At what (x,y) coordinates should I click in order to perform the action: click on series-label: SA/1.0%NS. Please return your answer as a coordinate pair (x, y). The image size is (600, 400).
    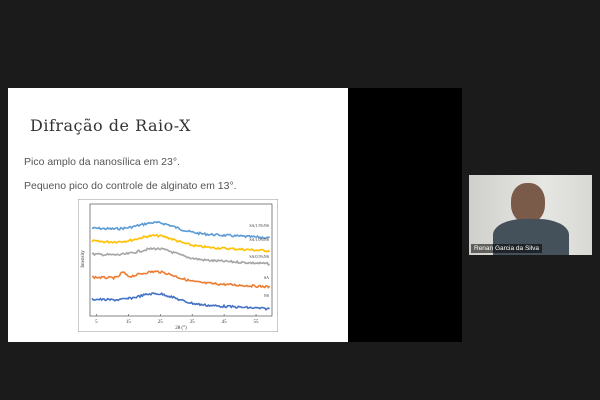
    Looking at the image, I should click on (259, 239).